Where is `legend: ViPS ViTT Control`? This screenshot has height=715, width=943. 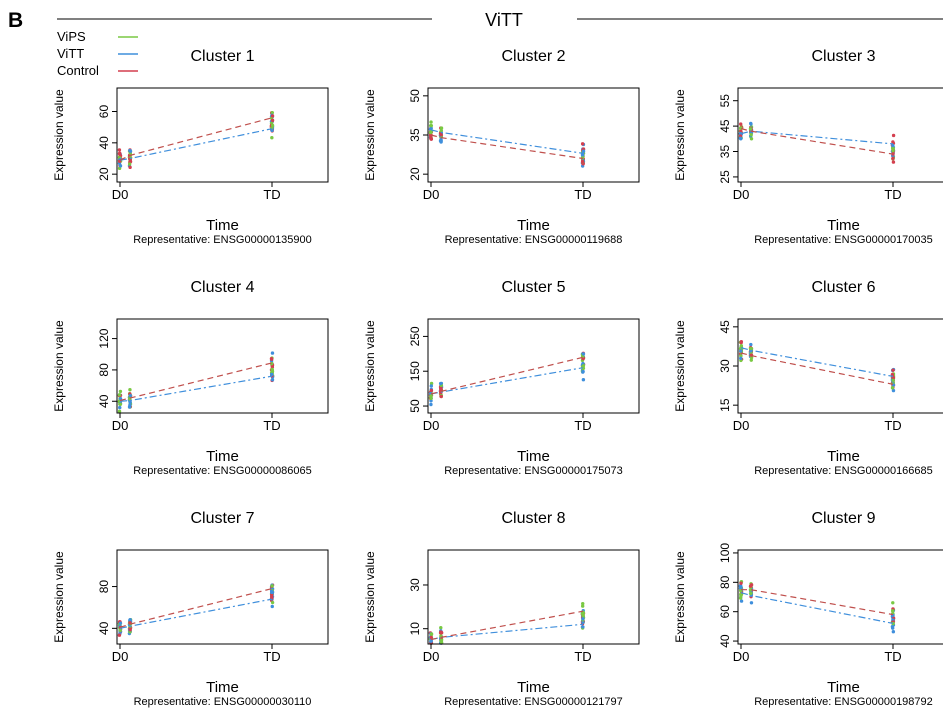 legend: ViPS ViTT Control is located at coordinates (97, 53).